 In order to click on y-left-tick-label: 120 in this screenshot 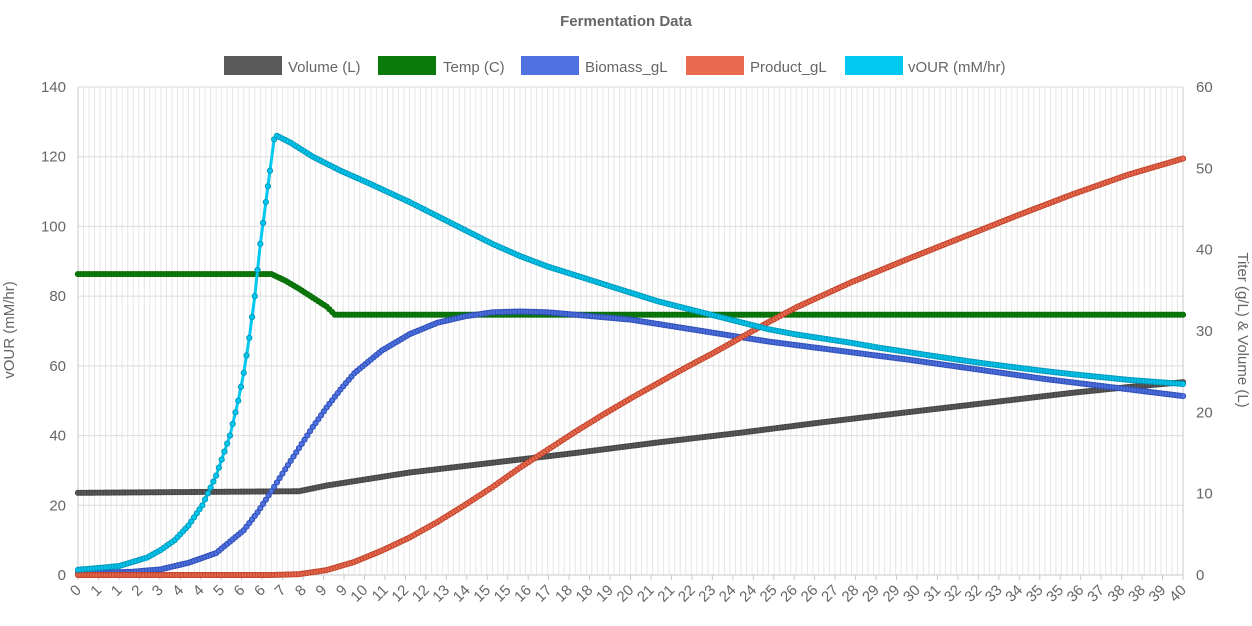, I will do `click(53, 157)`.